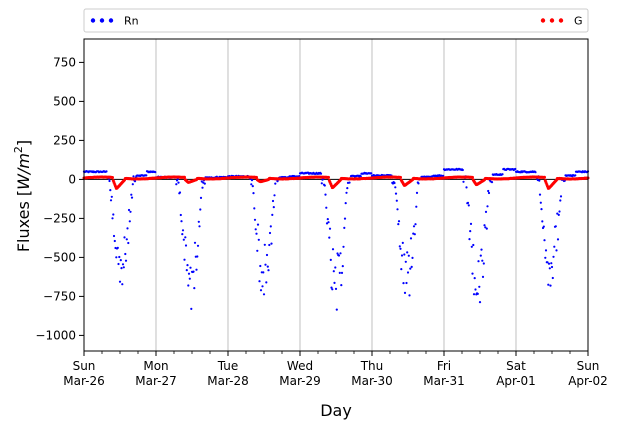 The width and height of the screenshot is (621, 433). Describe the element at coordinates (372, 366) in the screenshot. I see `x-tick-label: Thu` at that location.